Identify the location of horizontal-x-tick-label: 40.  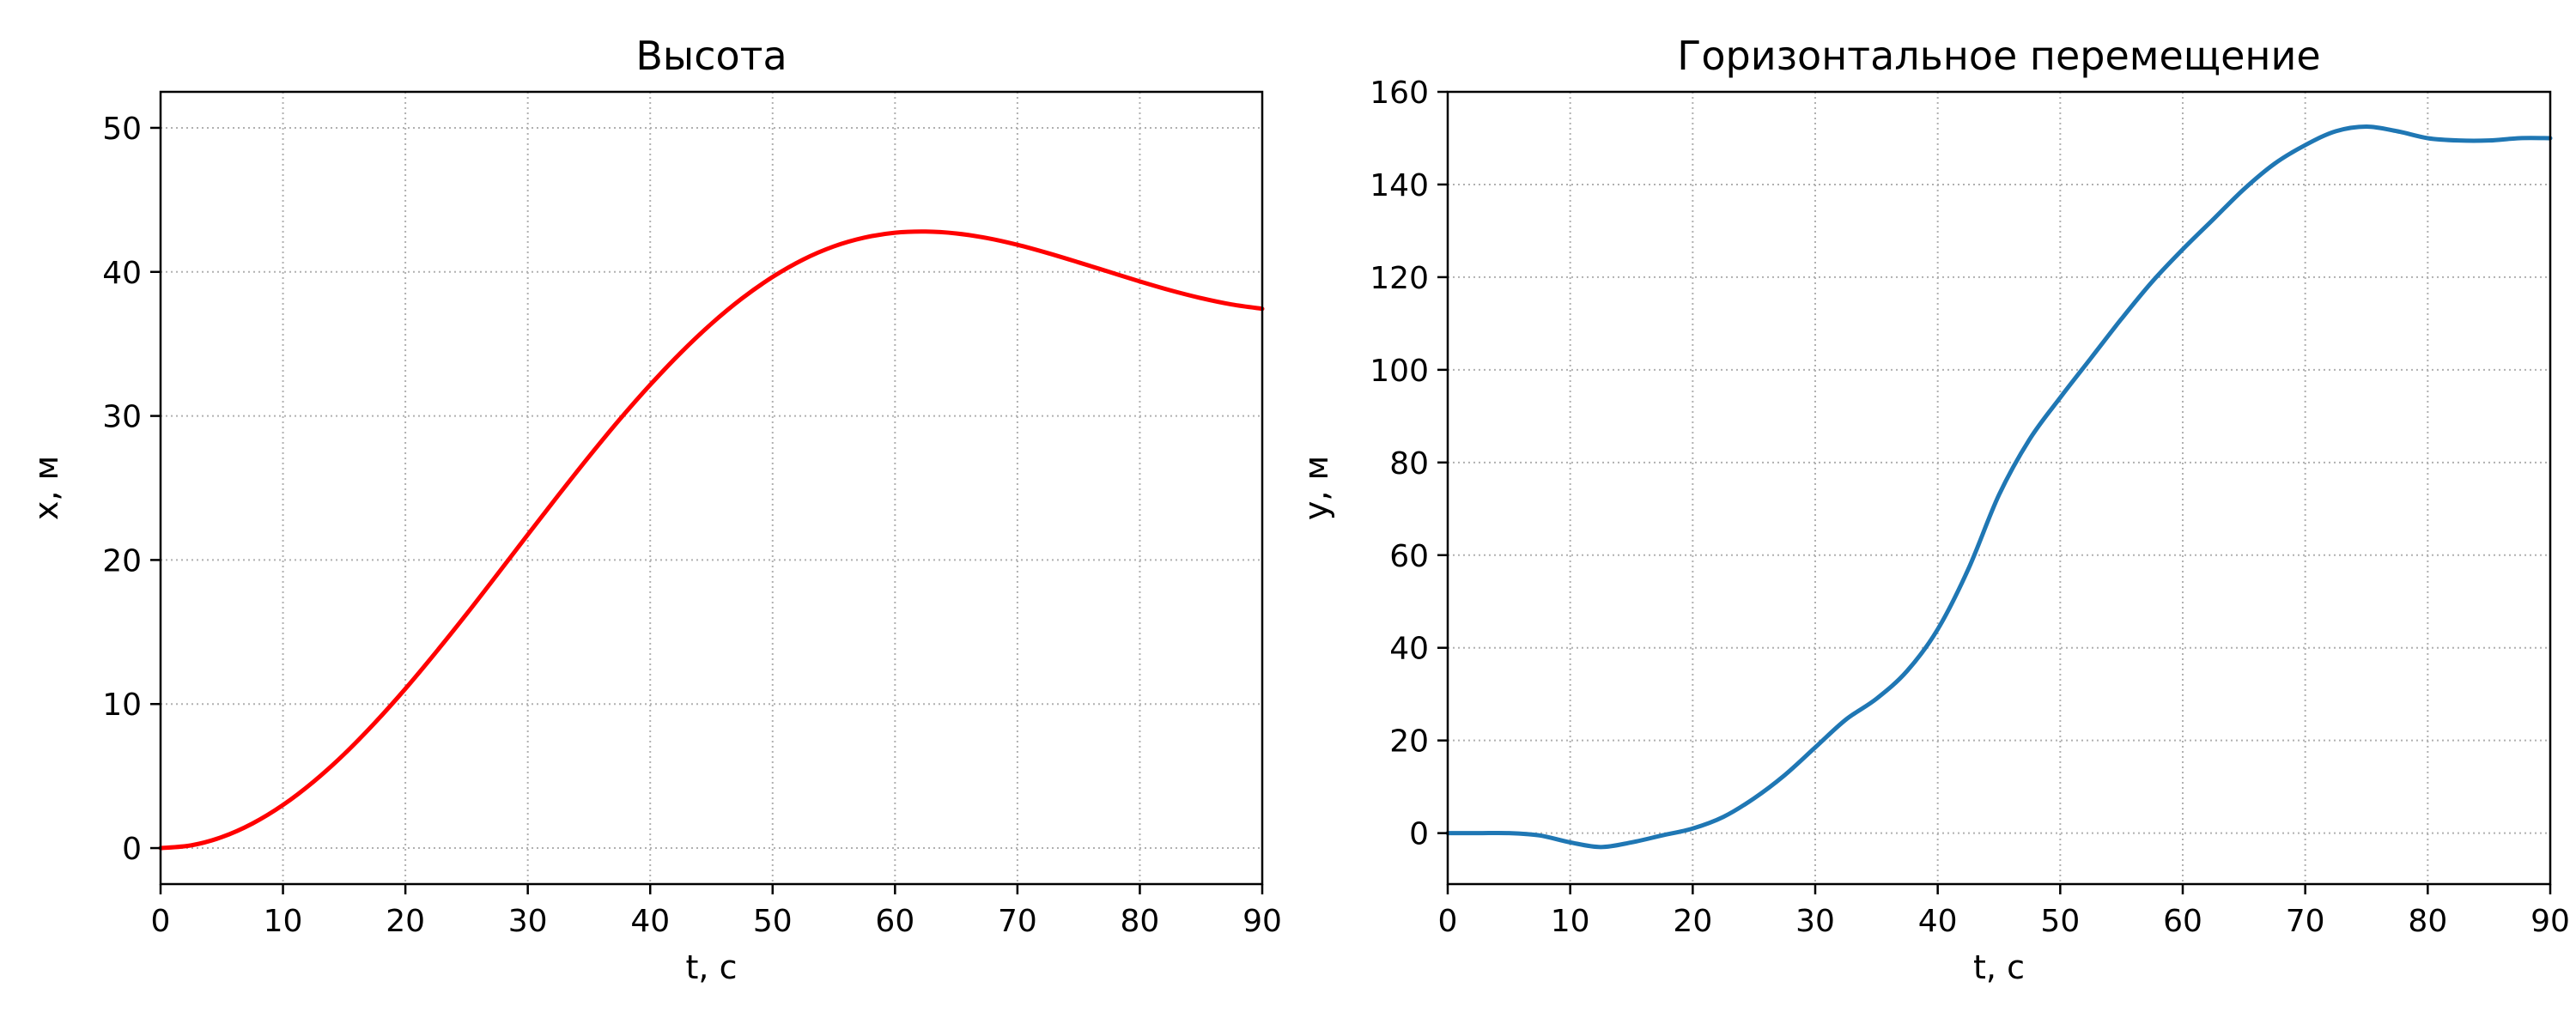
(1938, 921).